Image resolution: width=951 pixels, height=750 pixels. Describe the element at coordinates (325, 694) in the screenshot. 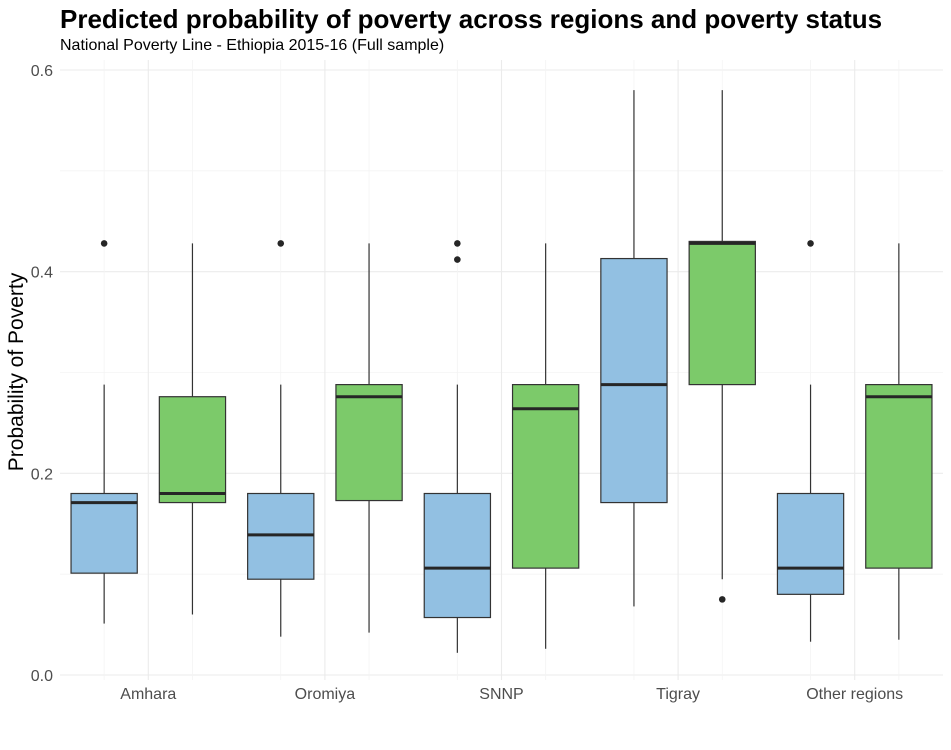

I see `x-tick-label: Oromiya` at that location.